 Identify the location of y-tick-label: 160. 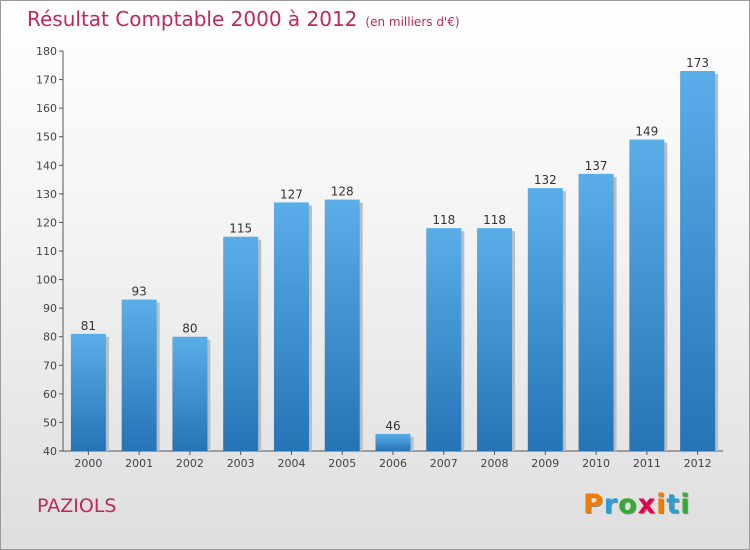
(46, 108).